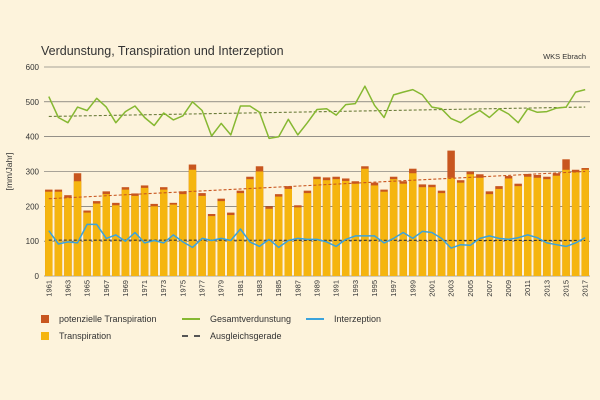 This screenshot has height=400, width=600. Describe the element at coordinates (374, 288) in the screenshot. I see `x-tick-label: 1995` at that location.